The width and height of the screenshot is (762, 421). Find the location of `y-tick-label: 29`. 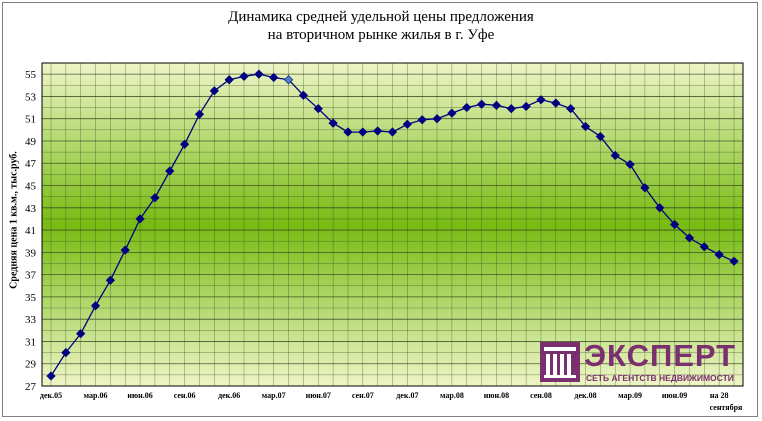

y-tick-label: 29 is located at coordinates (31, 365).